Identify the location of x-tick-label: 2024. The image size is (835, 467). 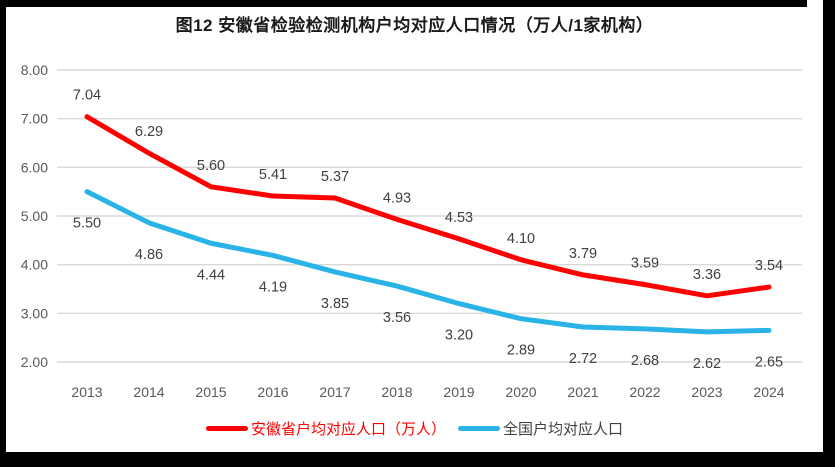
(768, 392).